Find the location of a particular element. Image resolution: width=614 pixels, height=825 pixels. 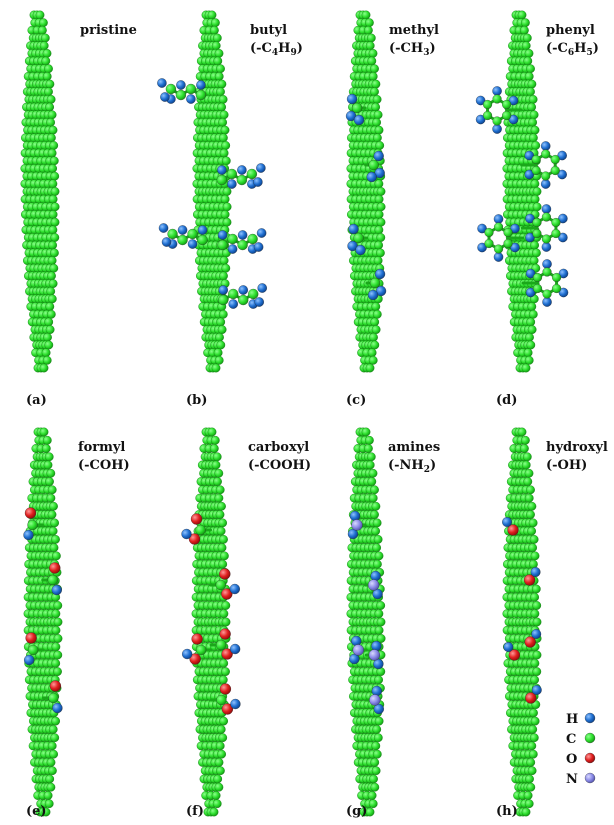

legend-item-C: C is located at coordinates (581, 739).